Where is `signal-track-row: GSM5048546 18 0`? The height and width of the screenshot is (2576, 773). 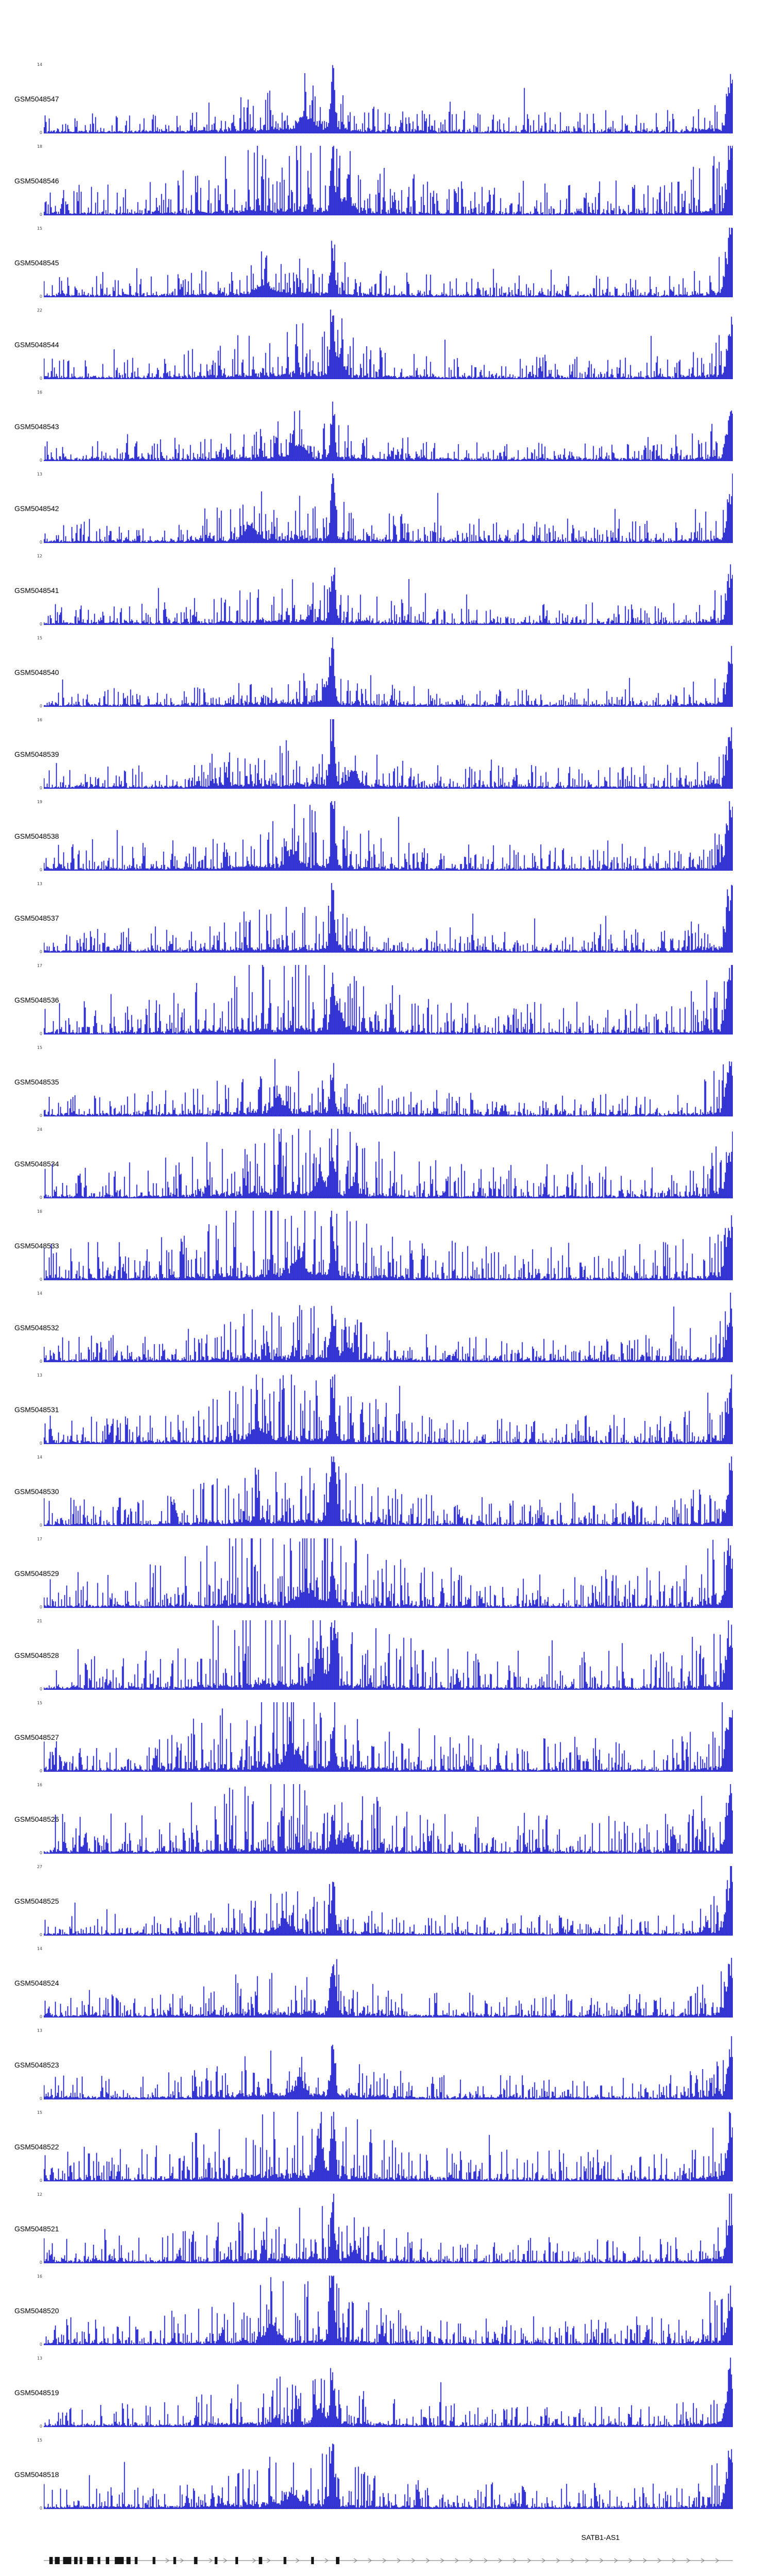 signal-track-row: GSM5048546 18 0 is located at coordinates (386, 181).